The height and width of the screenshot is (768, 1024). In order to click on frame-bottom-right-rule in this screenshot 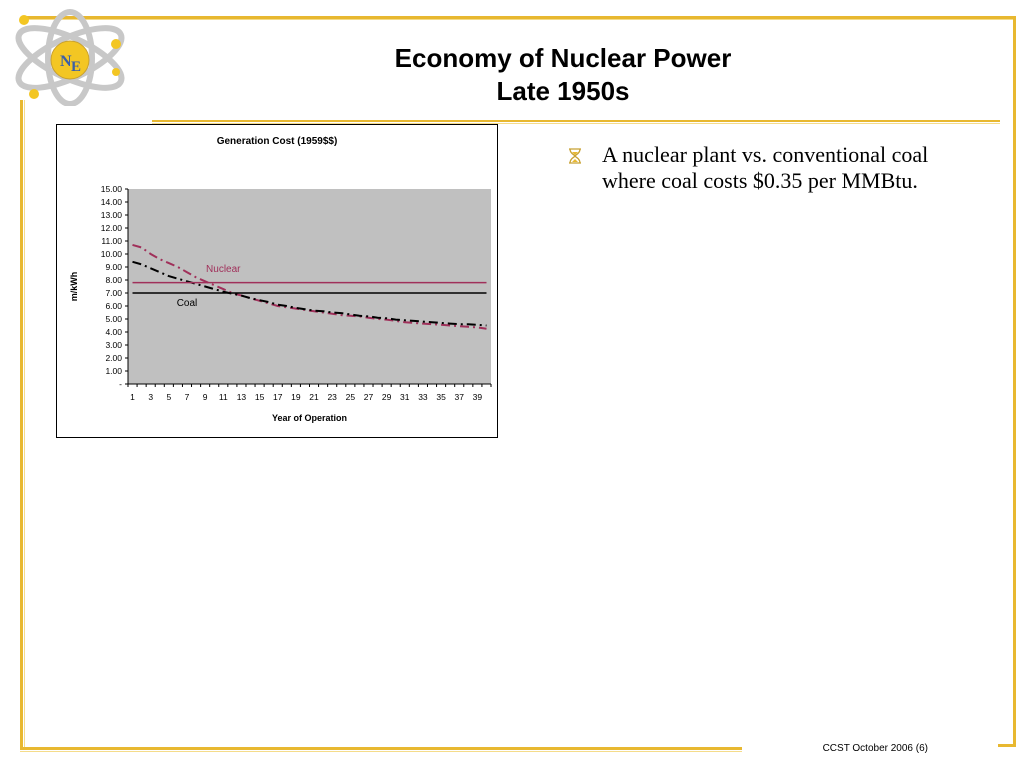, I will do `click(1007, 745)`.